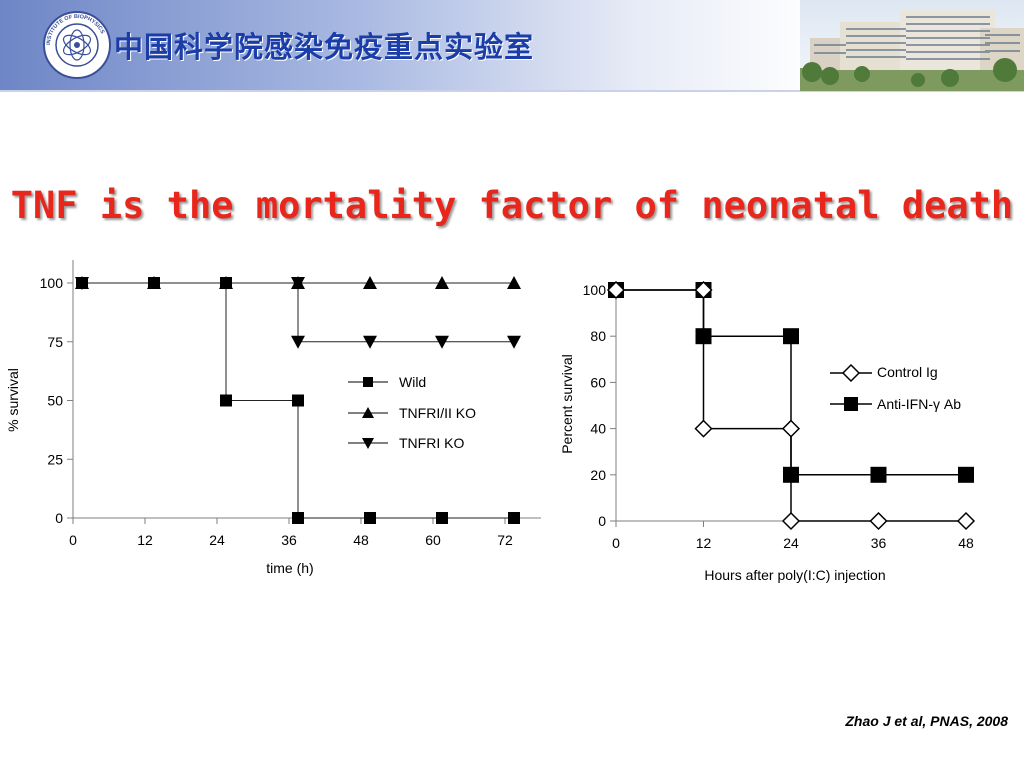  What do you see at coordinates (912, 45) in the screenshot?
I see `building-photo` at bounding box center [912, 45].